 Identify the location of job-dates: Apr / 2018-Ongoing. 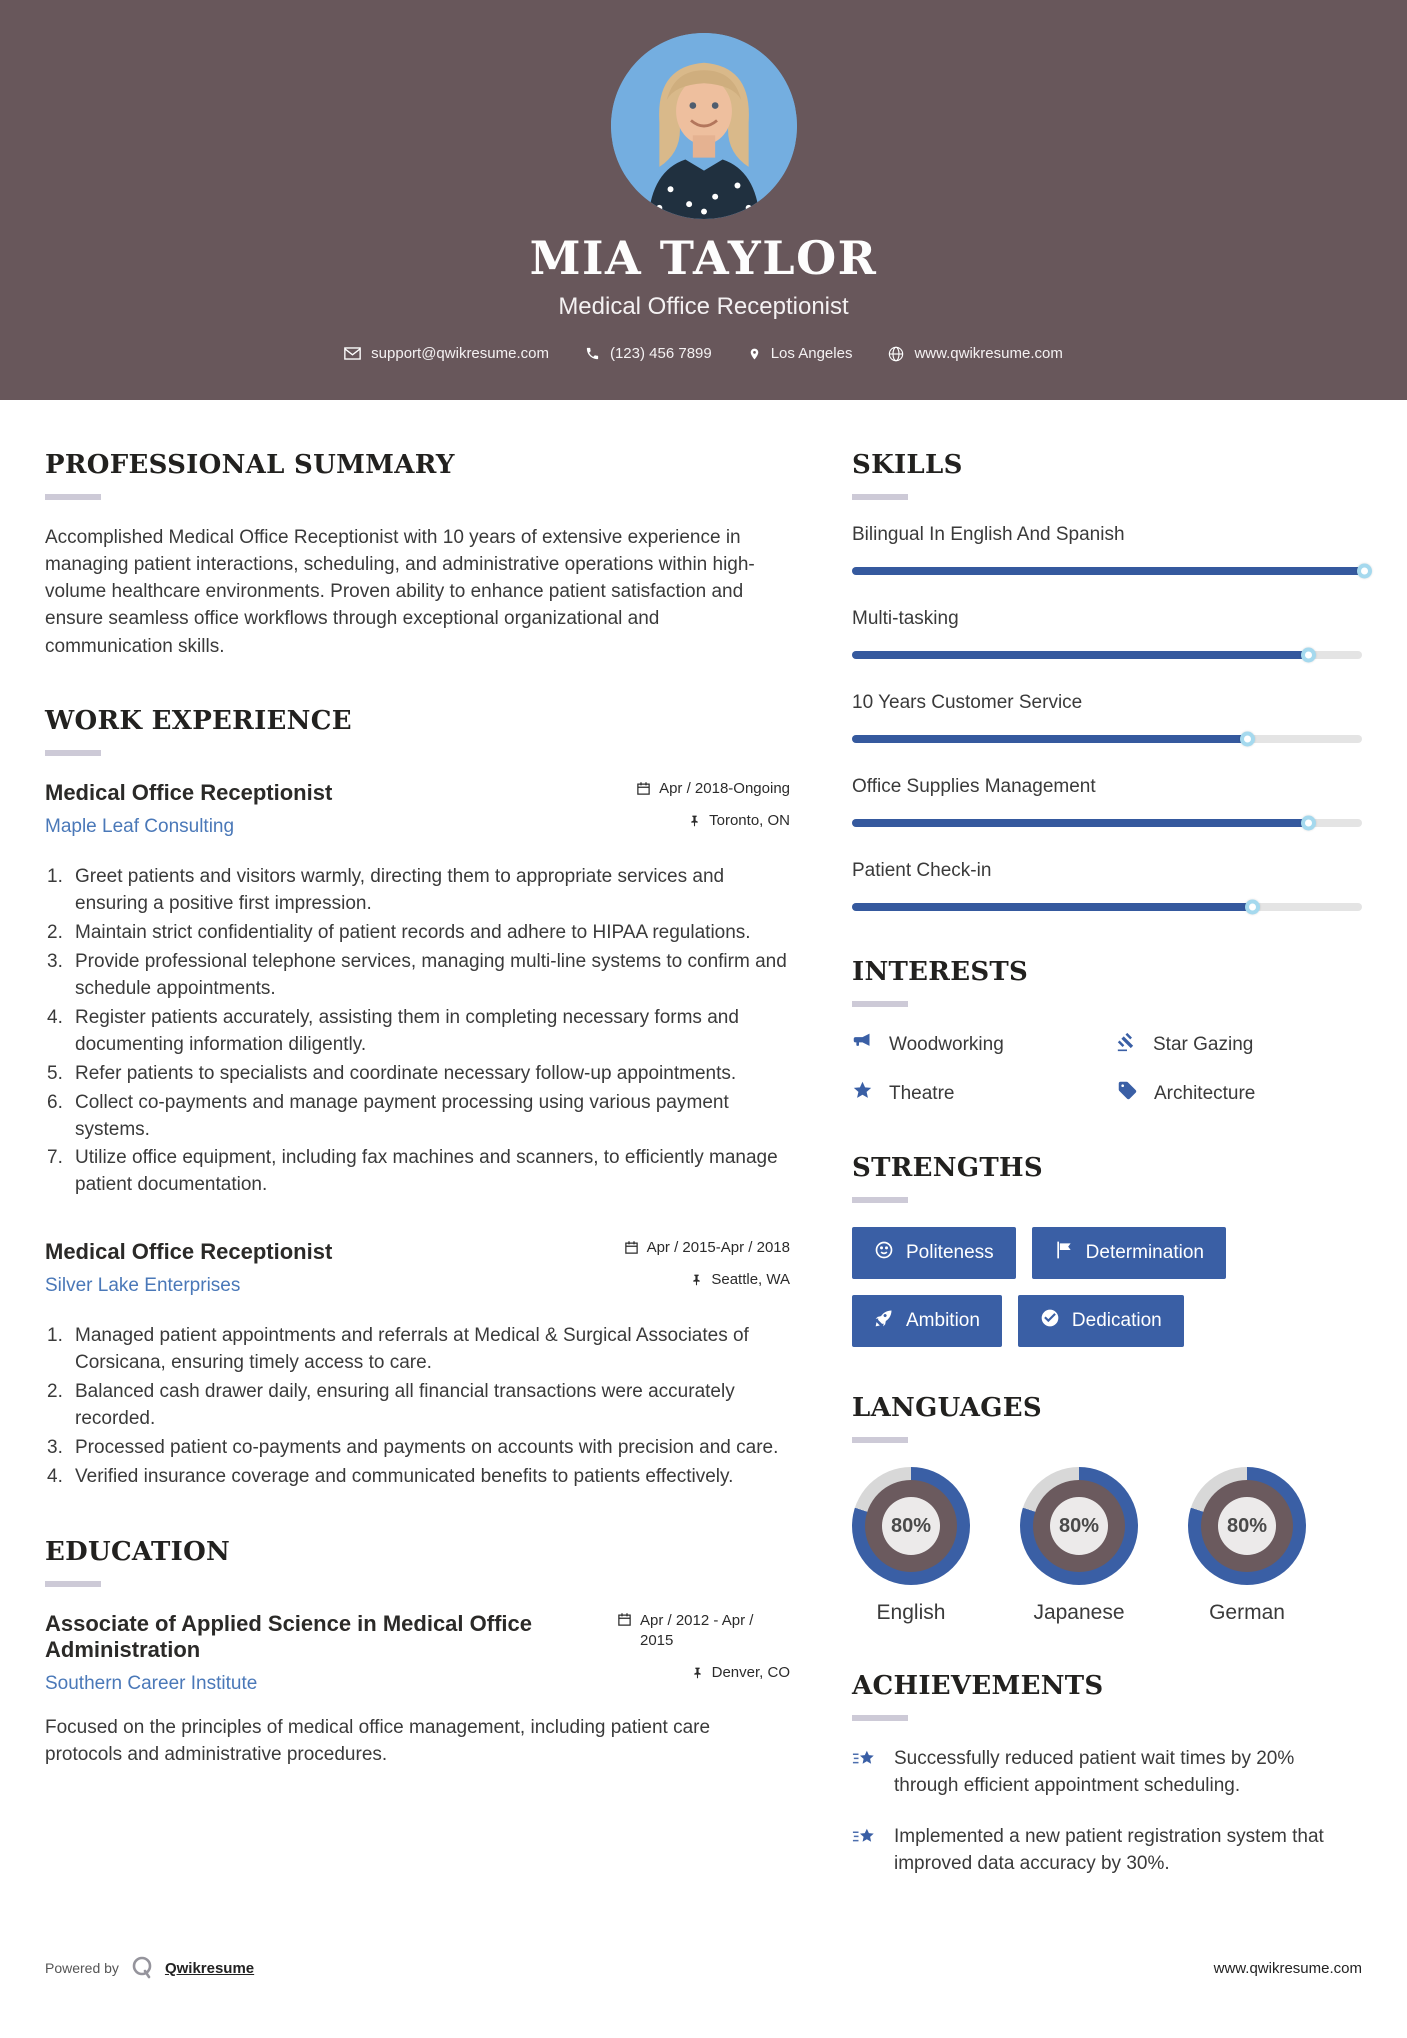
(713, 790).